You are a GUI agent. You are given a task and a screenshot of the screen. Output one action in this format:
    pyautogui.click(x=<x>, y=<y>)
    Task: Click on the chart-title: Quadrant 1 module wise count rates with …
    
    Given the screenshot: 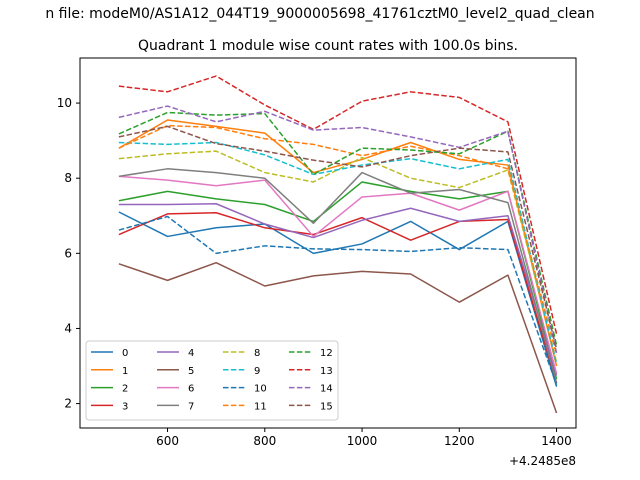 What is the action you would take?
    pyautogui.click(x=328, y=46)
    